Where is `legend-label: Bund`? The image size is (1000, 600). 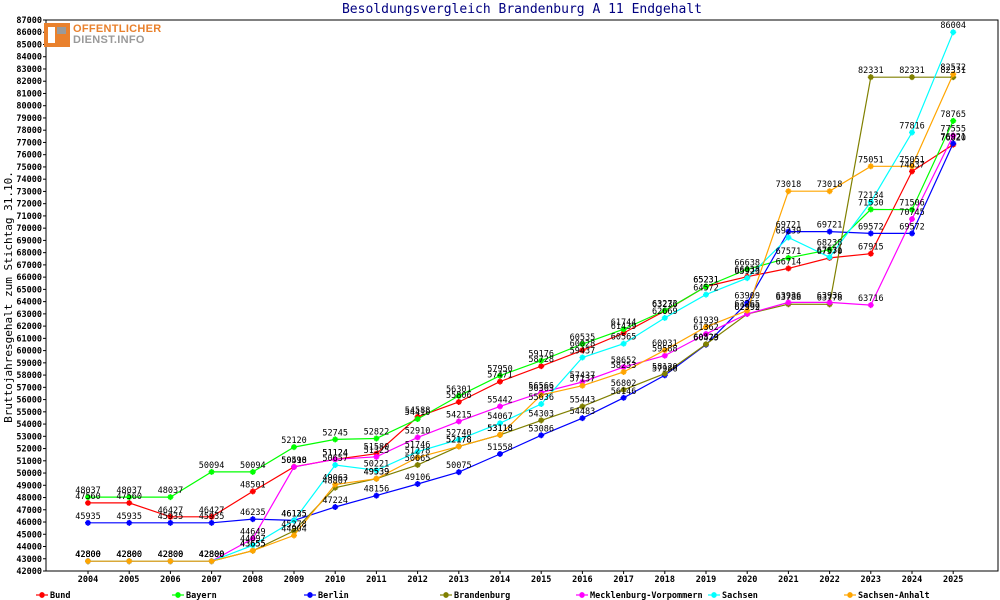
legend-label: Bund is located at coordinates (60, 595).